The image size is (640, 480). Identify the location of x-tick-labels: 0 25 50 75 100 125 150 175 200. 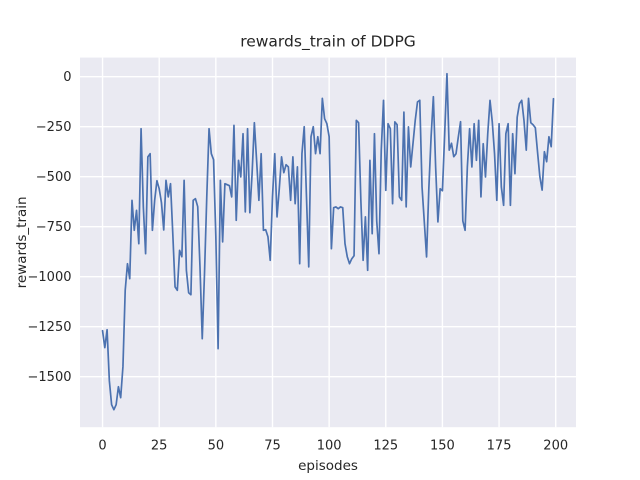
(333, 446).